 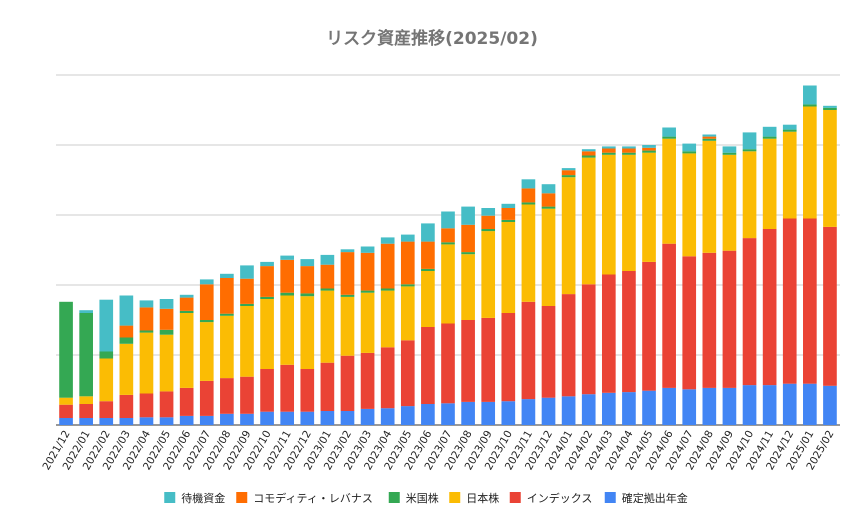 I want to click on legend-label: 日本株, so click(x=482, y=498).